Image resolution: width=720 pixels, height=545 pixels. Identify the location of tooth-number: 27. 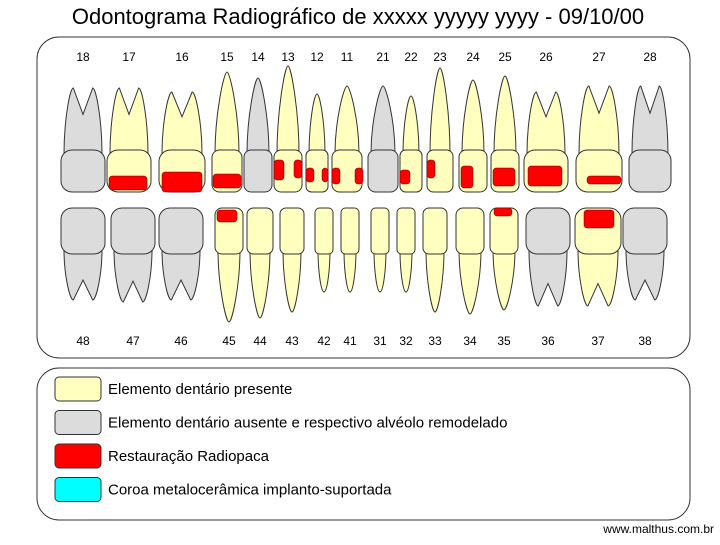
(599, 57).